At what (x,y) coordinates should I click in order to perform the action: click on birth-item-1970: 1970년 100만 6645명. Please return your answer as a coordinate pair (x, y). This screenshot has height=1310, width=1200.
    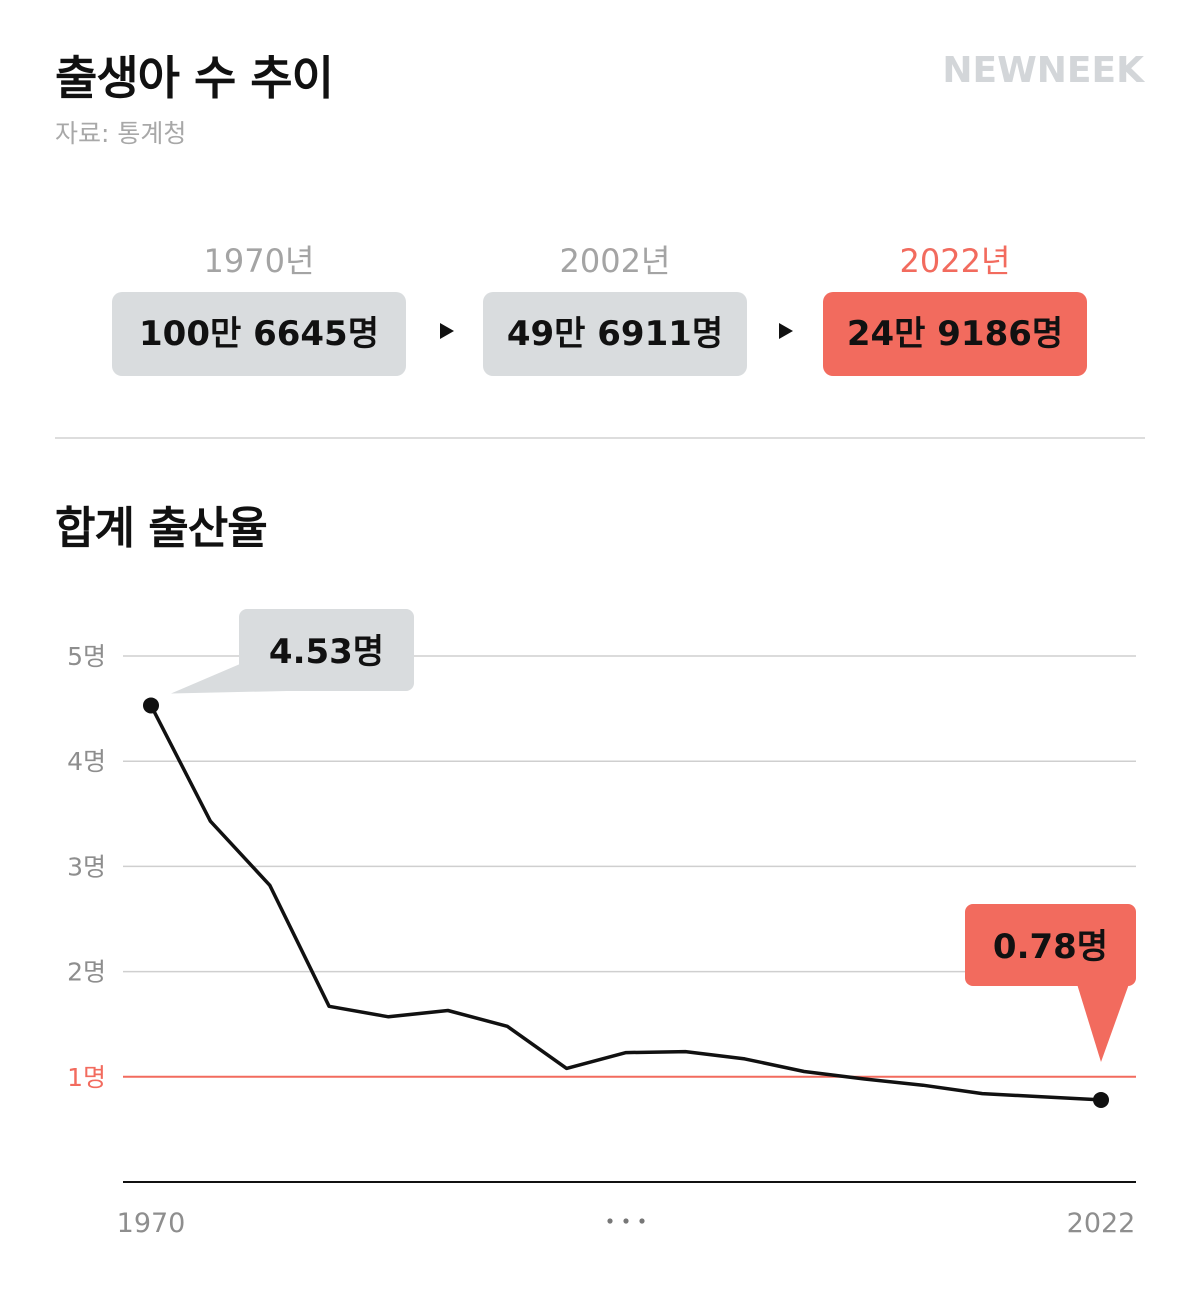
    Looking at the image, I should click on (259, 307).